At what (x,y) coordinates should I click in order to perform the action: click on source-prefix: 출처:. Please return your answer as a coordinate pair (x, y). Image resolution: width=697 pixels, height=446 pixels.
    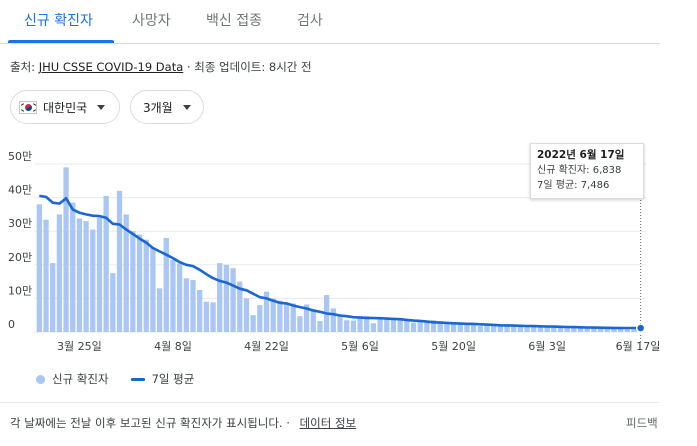
    Looking at the image, I should click on (23, 67).